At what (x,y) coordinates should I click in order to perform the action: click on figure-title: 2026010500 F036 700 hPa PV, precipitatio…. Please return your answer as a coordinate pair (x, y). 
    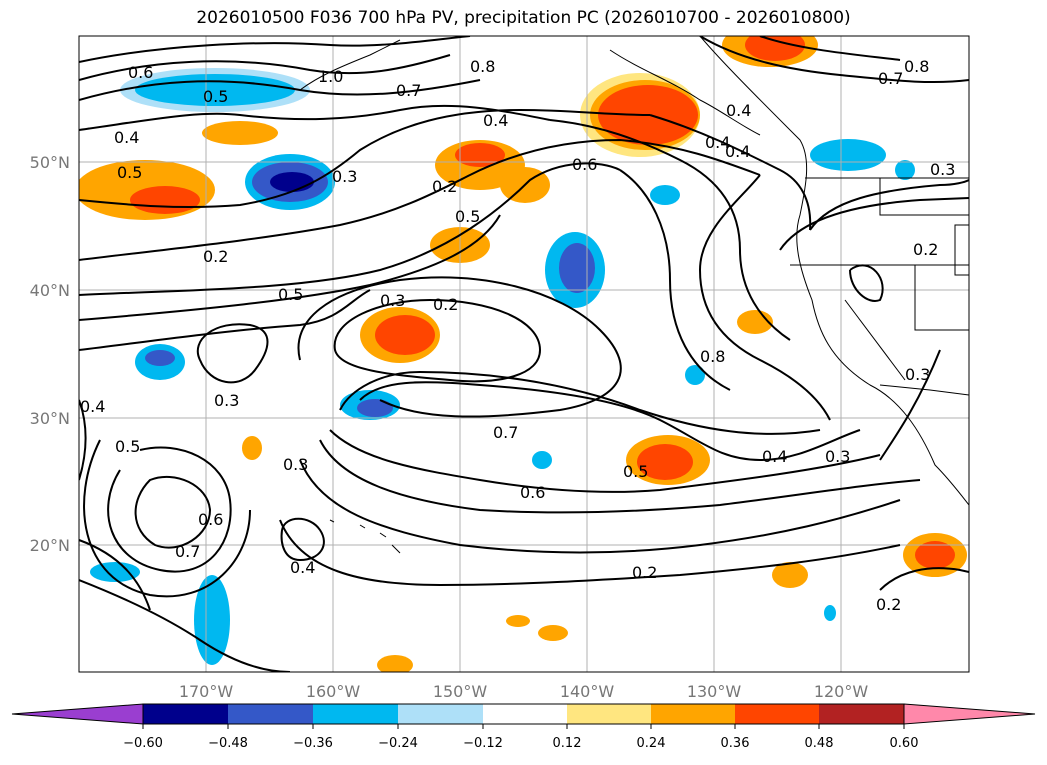
    Looking at the image, I should click on (523, 18).